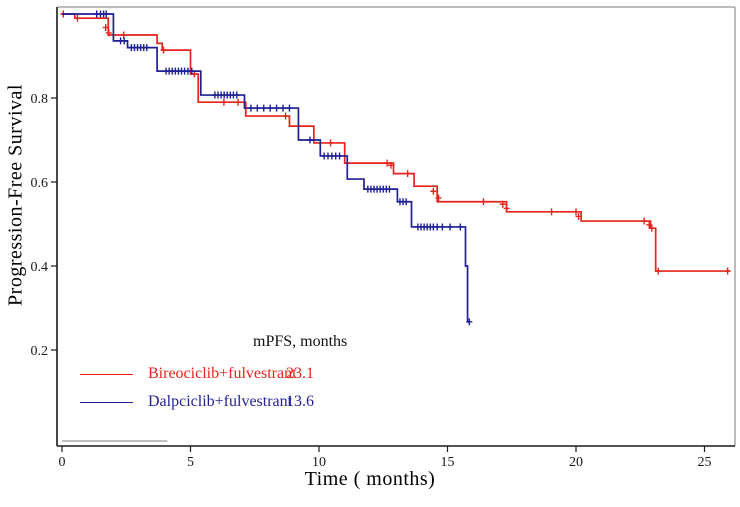 The height and width of the screenshot is (507, 740). What do you see at coordinates (220, 401) in the screenshot?
I see `legend-label-dalpciclib: Dalpciclib+fulvestrant` at bounding box center [220, 401].